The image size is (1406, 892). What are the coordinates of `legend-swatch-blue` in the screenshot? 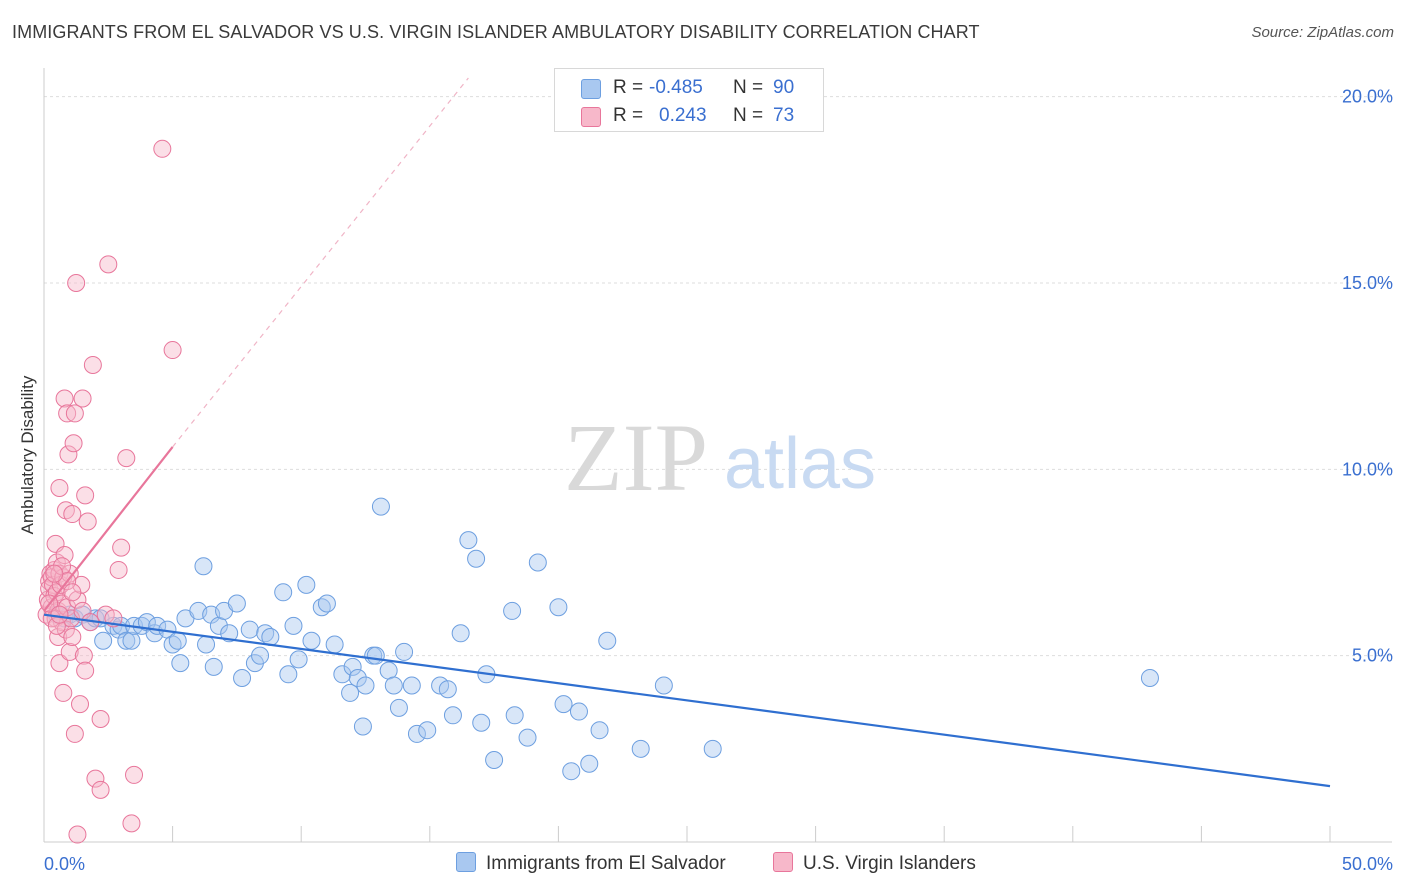 It's located at (591, 89).